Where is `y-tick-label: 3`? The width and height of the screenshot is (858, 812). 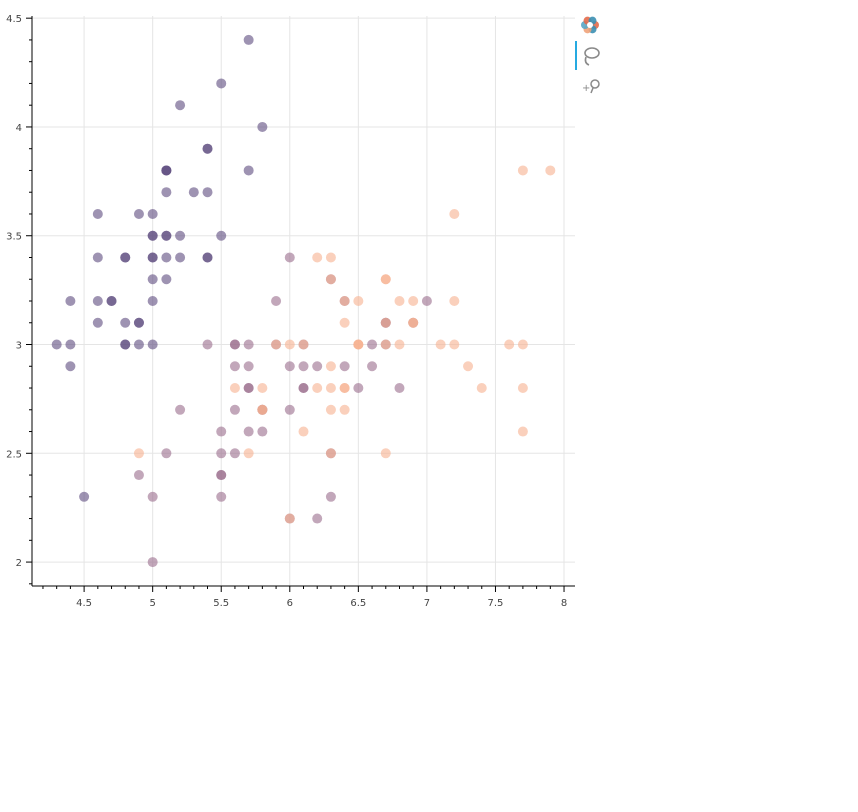 y-tick-label: 3 is located at coordinates (19, 346).